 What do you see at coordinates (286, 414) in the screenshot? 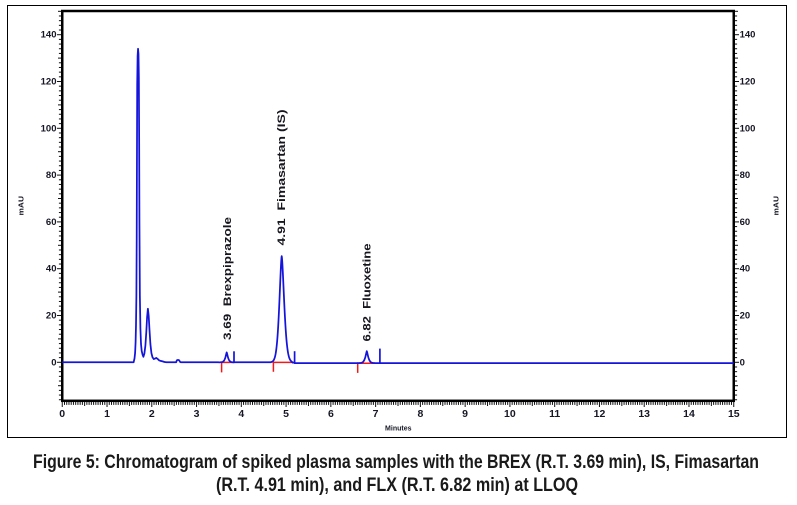
I see `svg-text: 5` at bounding box center [286, 414].